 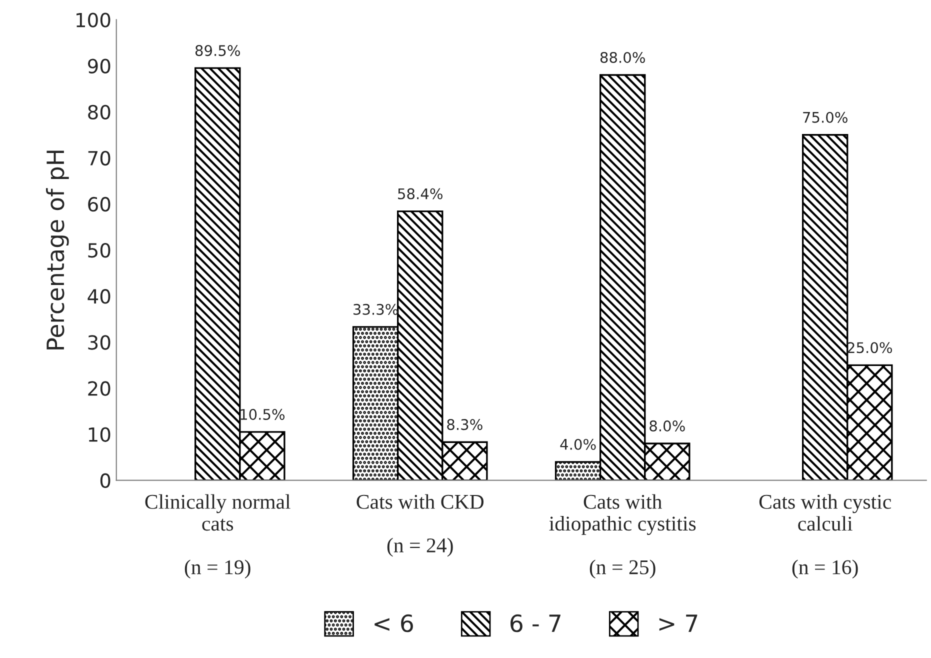 I want to click on legend-label: > 7, so click(x=678, y=623).